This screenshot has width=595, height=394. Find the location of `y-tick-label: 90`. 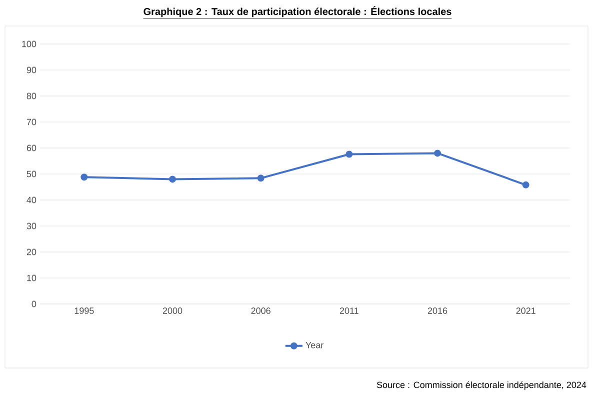

y-tick-label: 90 is located at coordinates (31, 70).